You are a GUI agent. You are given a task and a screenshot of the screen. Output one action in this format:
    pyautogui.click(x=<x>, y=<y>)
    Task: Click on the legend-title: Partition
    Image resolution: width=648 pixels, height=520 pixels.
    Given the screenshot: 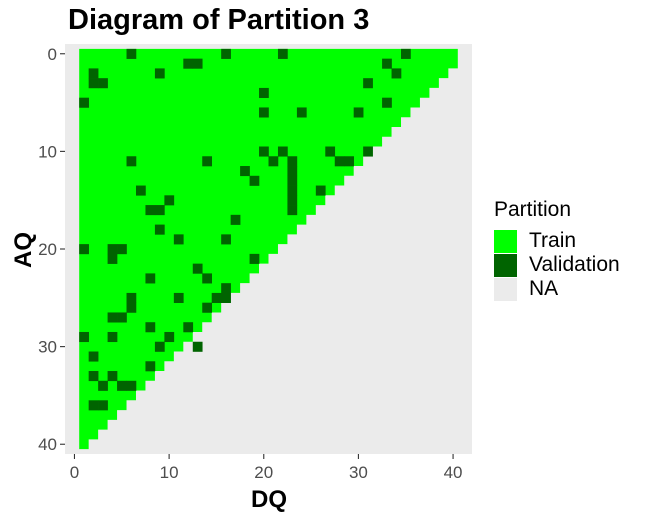 What is the action you would take?
    pyautogui.click(x=533, y=209)
    